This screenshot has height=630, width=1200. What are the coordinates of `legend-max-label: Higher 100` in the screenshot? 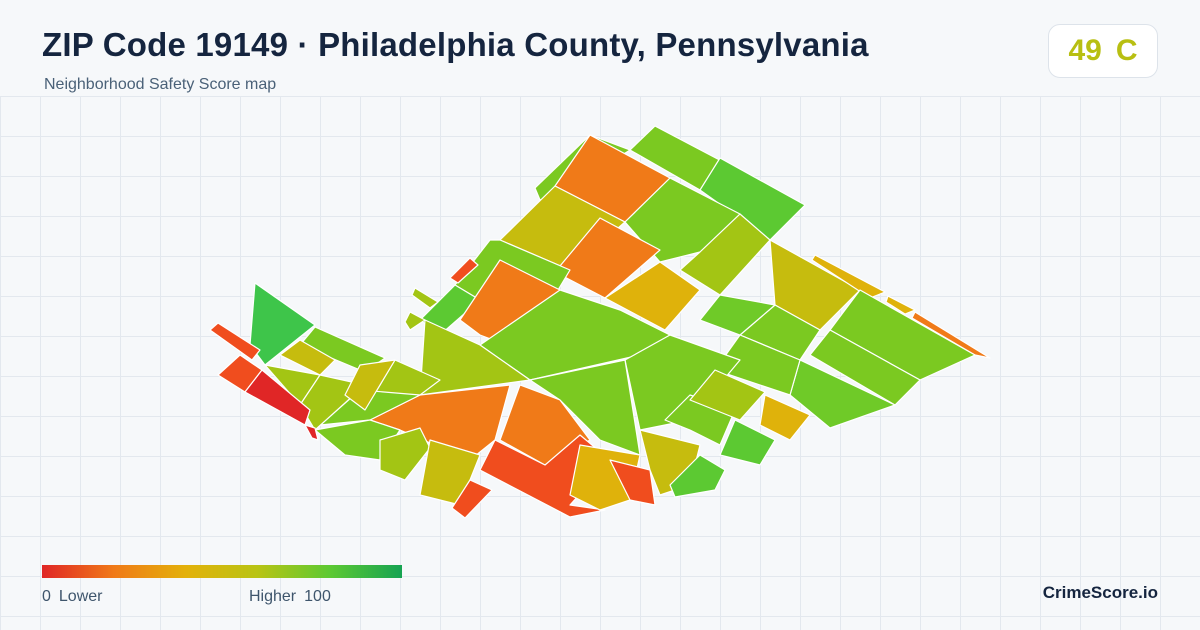 It's located at (290, 597).